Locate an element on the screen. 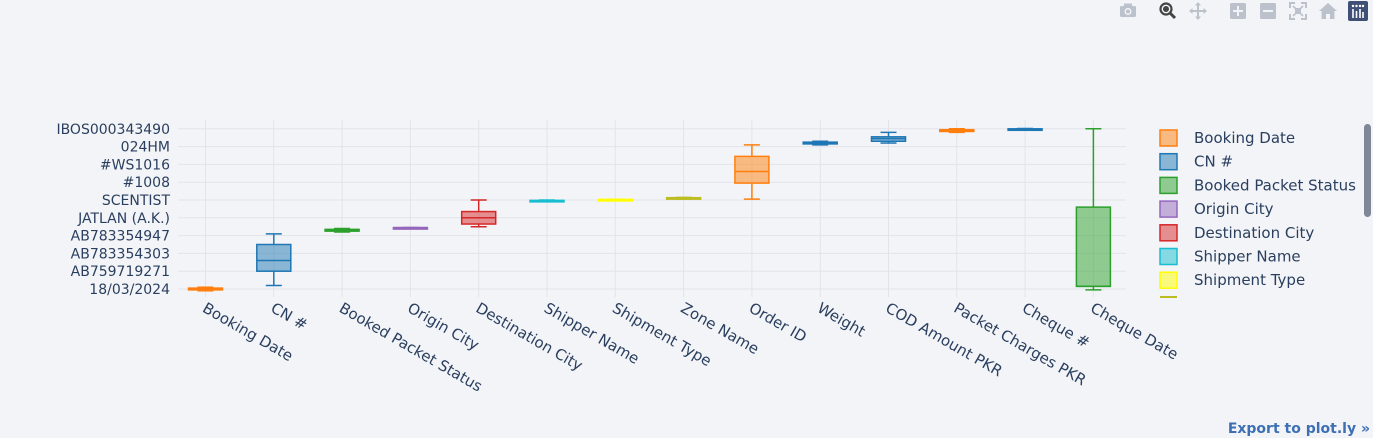  pan-icon is located at coordinates (1198, 11).